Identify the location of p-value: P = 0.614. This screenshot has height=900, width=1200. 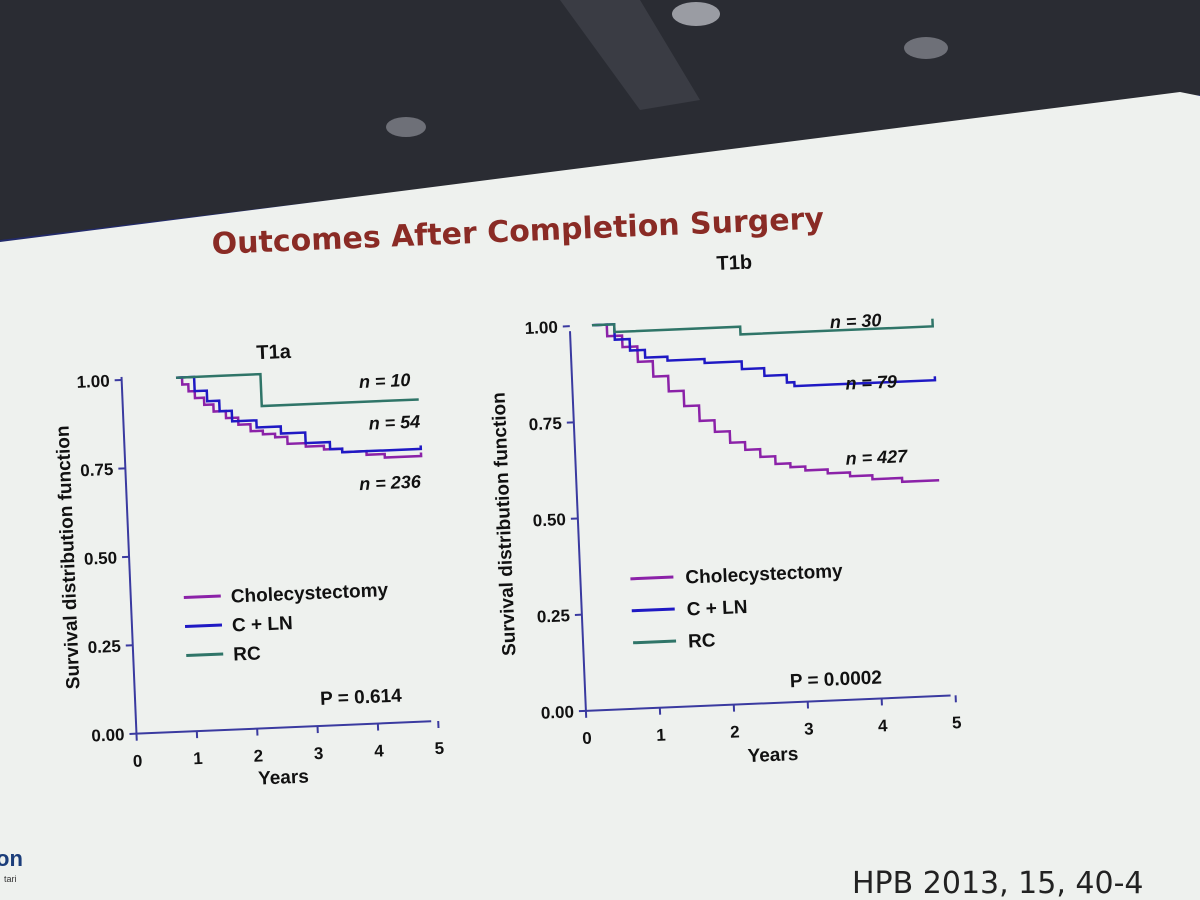
(361, 698).